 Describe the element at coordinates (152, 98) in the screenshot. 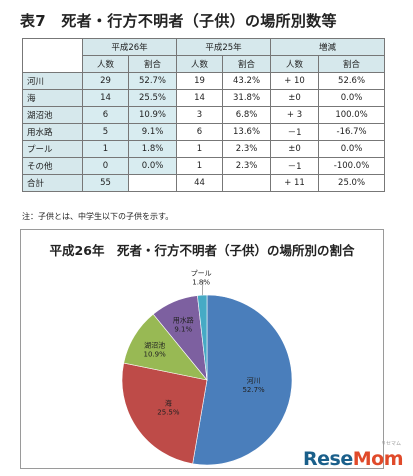

I see `table-cell: 25.5%` at that location.